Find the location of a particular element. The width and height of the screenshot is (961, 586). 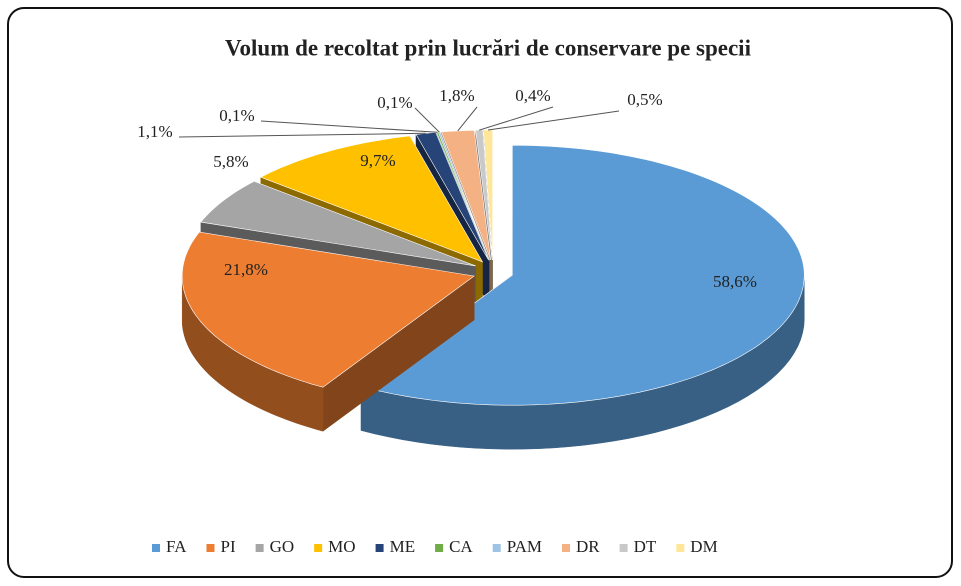

legend-label: DR is located at coordinates (588, 546).